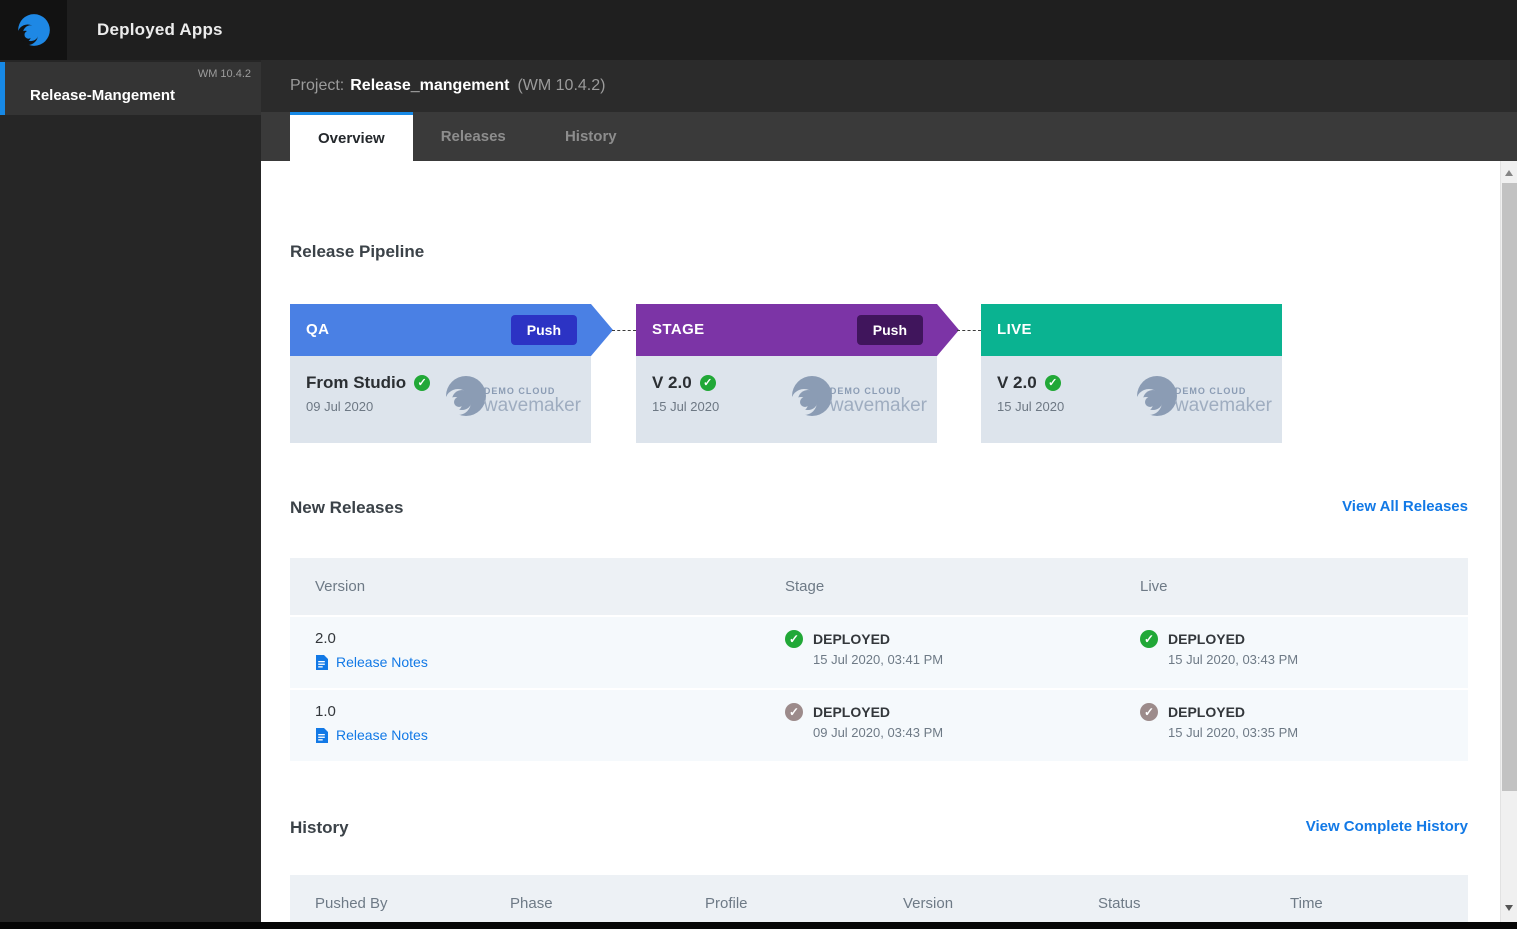 The height and width of the screenshot is (929, 1517). Describe the element at coordinates (356, 382) in the screenshot. I see `qa-version: From Studio` at that location.